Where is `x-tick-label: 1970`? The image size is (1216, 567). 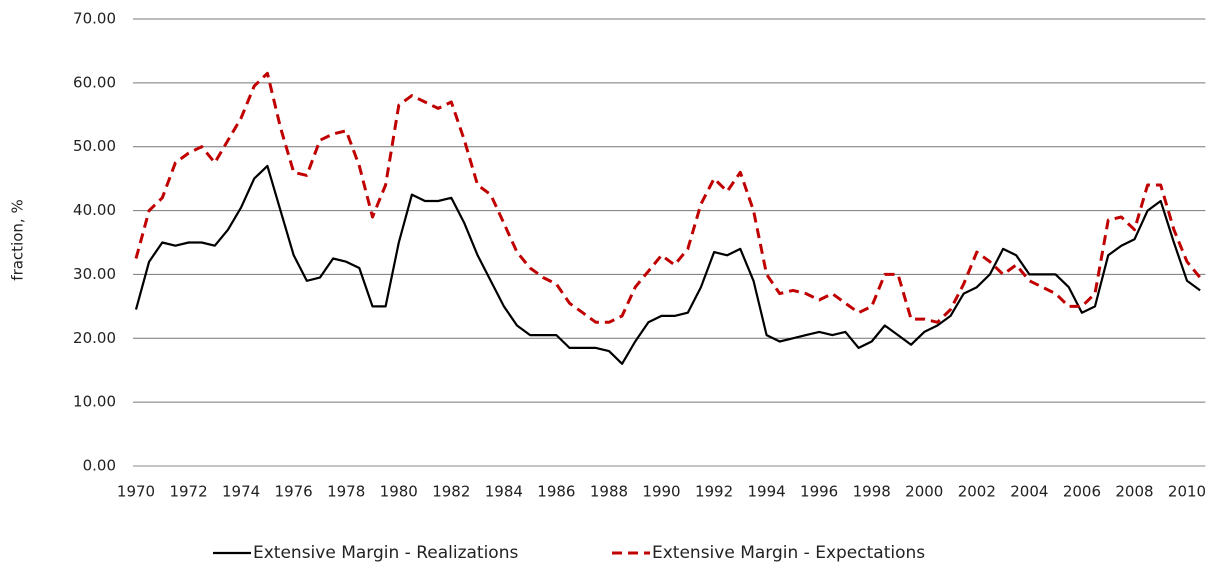 x-tick-label: 1970 is located at coordinates (136, 492).